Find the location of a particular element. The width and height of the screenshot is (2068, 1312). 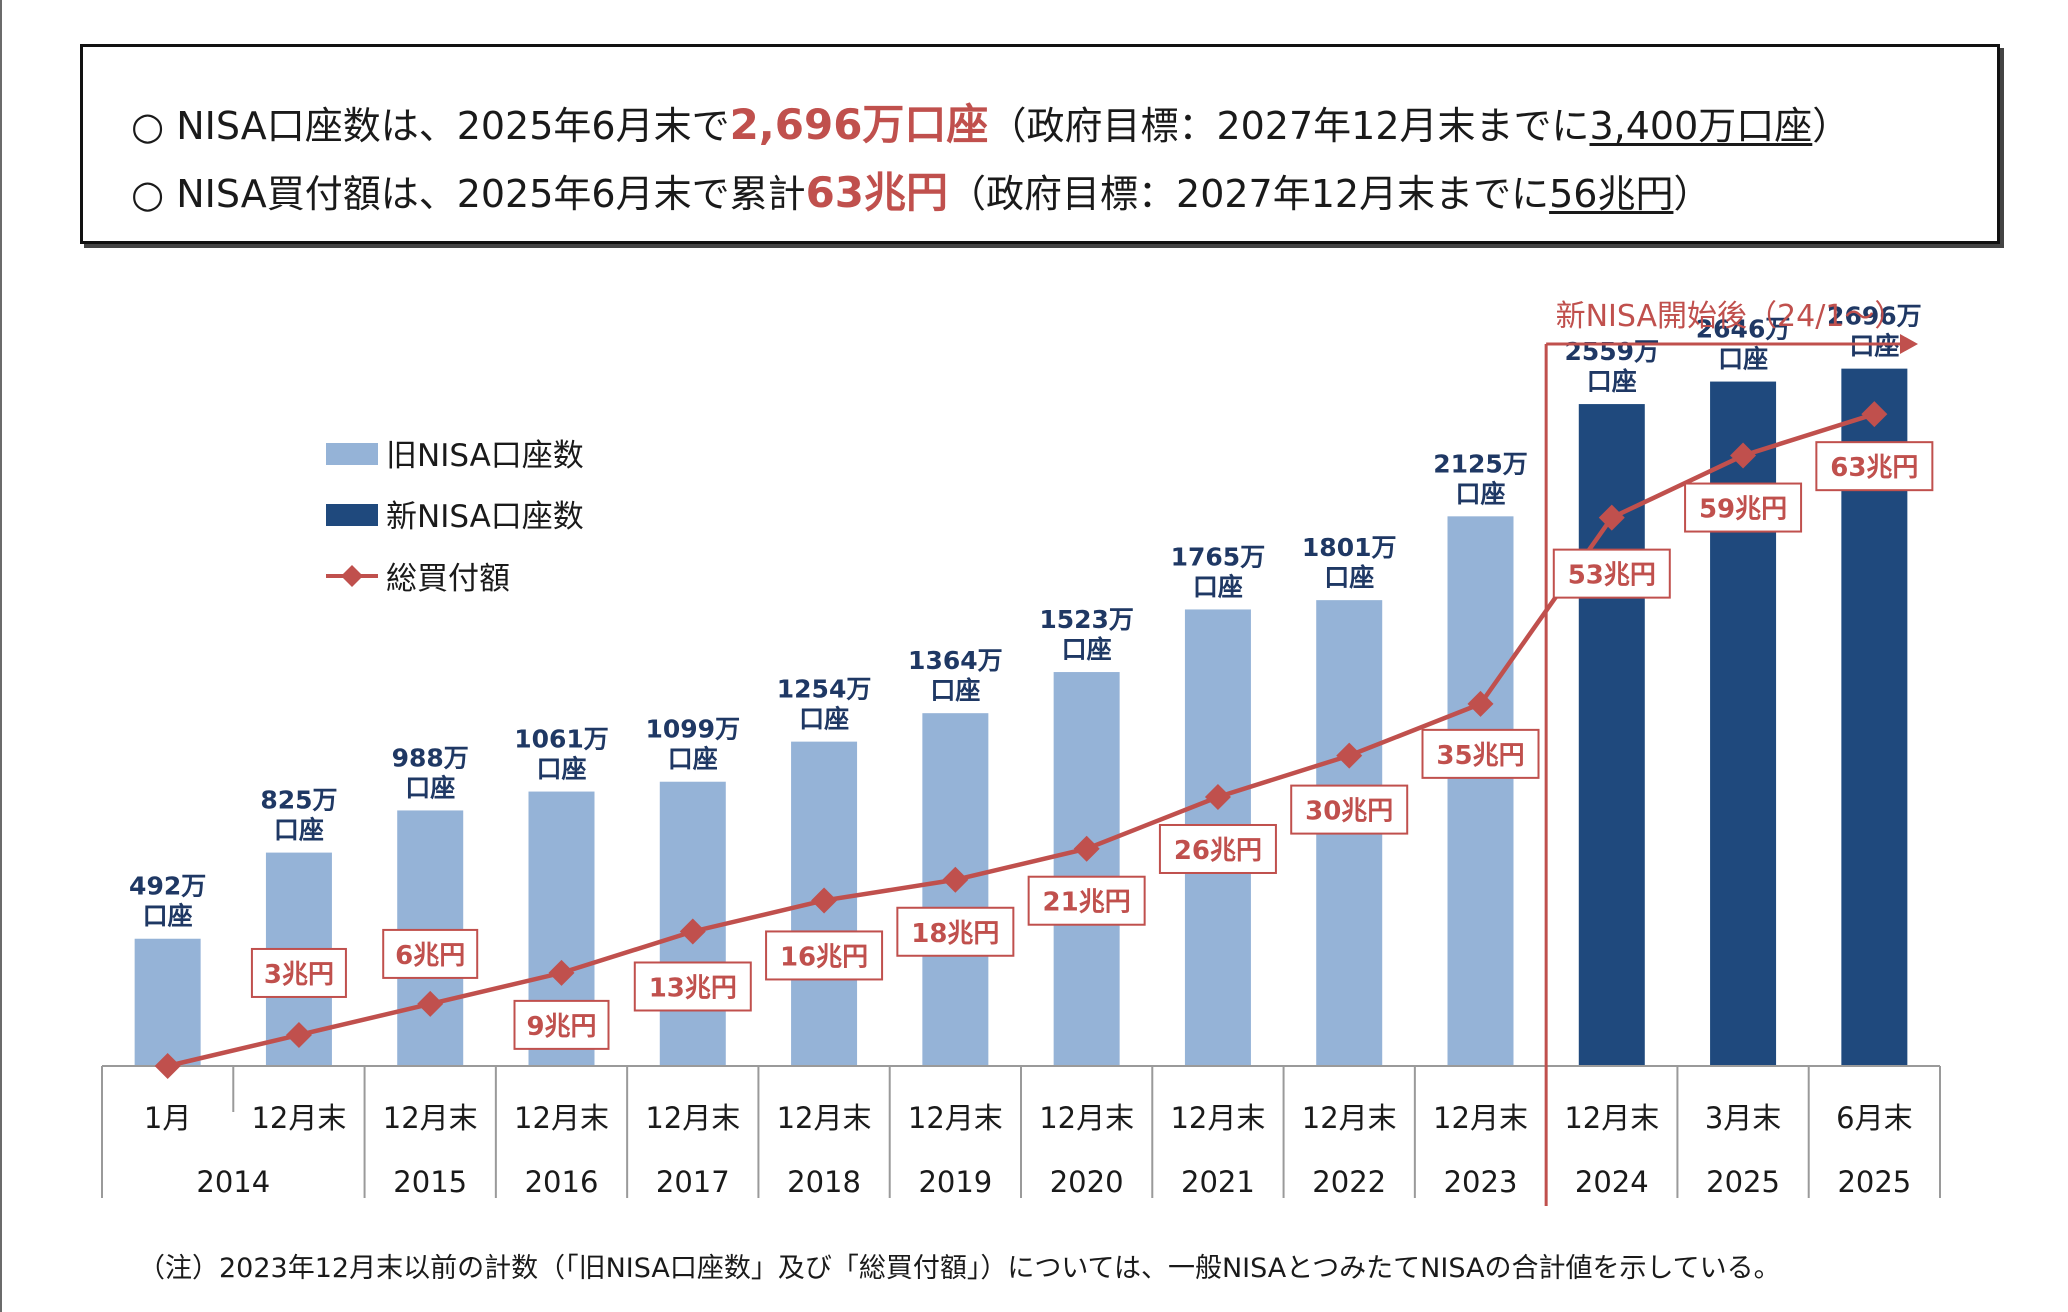

bar-label-unit-7: 口座 is located at coordinates (1087, 649).